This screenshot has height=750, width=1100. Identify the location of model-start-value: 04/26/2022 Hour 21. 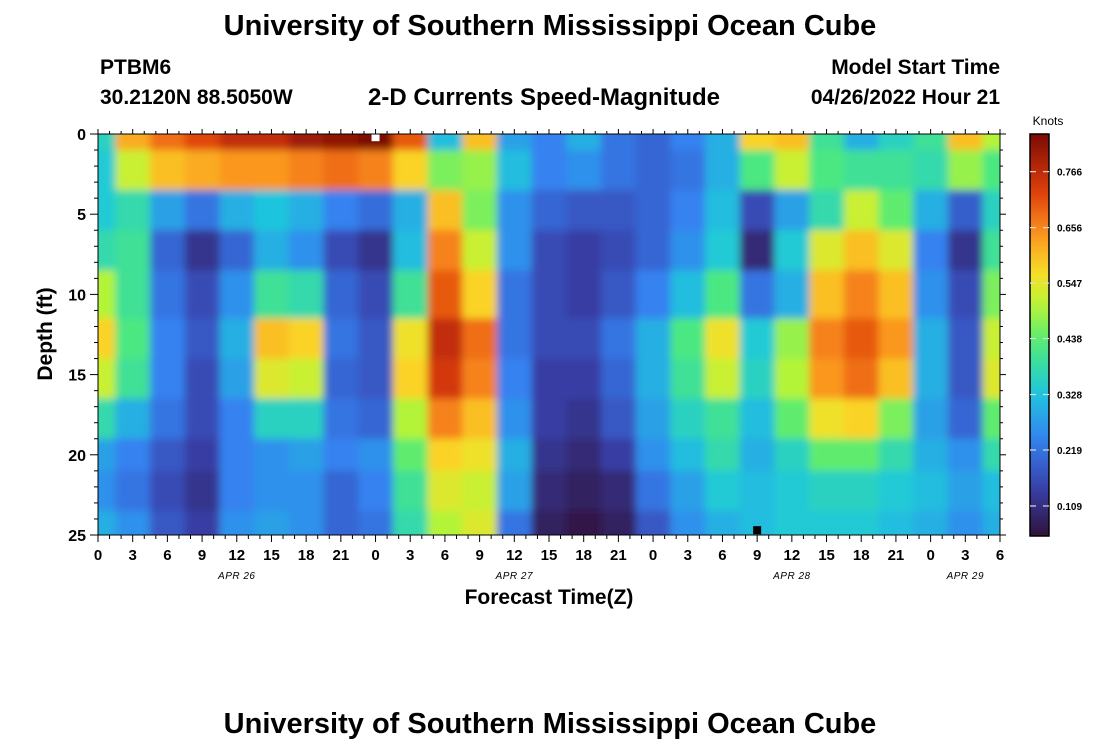
(905, 97).